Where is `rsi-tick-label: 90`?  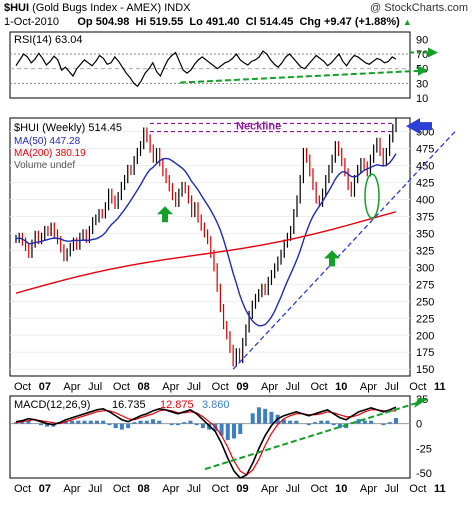
rsi-tick-label: 90 is located at coordinates (422, 40).